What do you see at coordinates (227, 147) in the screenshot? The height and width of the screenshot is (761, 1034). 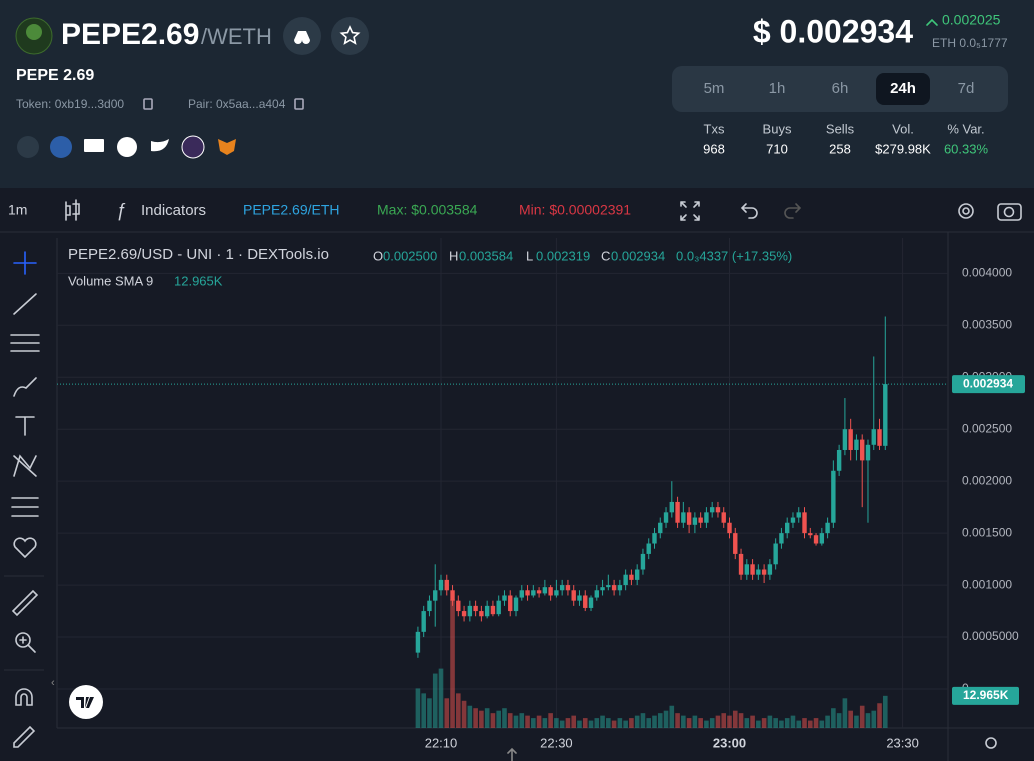 I see `metamask-link` at bounding box center [227, 147].